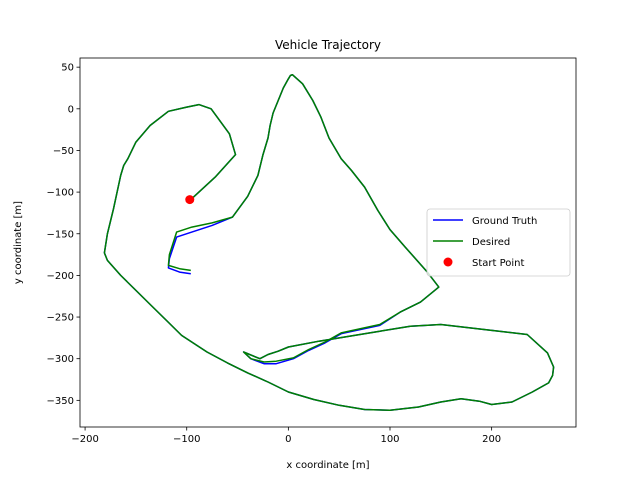 This screenshot has width=640, height=480. Describe the element at coordinates (60, 193) in the screenshot. I see `y-tick-label: −100` at that location.